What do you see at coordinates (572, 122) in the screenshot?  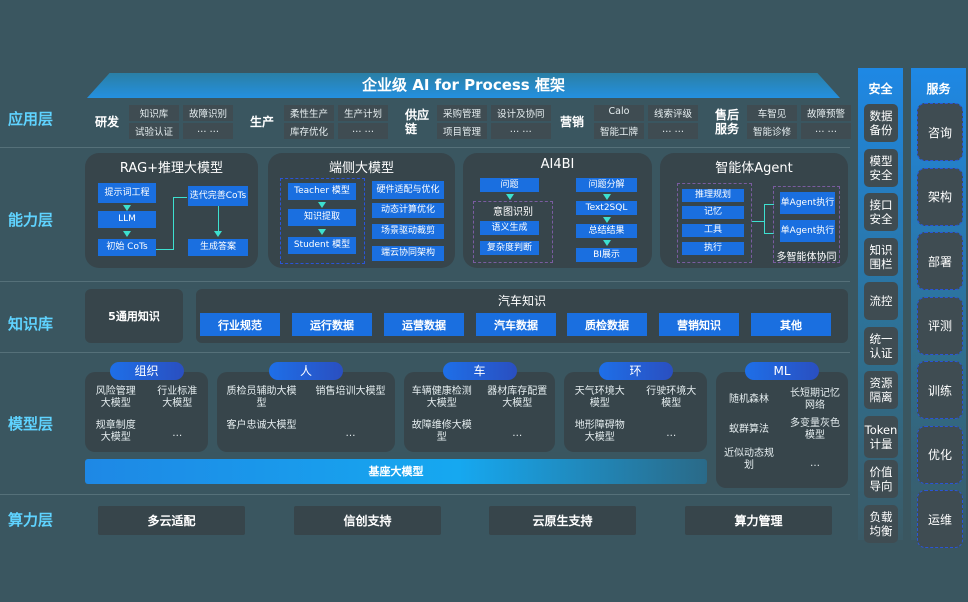 I see `app-group-label: 营销` at bounding box center [572, 122].